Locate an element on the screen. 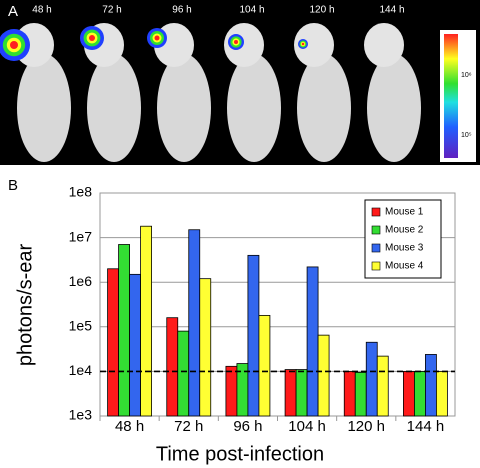 The image size is (480, 468). y-tick-label: 1e5 is located at coordinates (81, 326).